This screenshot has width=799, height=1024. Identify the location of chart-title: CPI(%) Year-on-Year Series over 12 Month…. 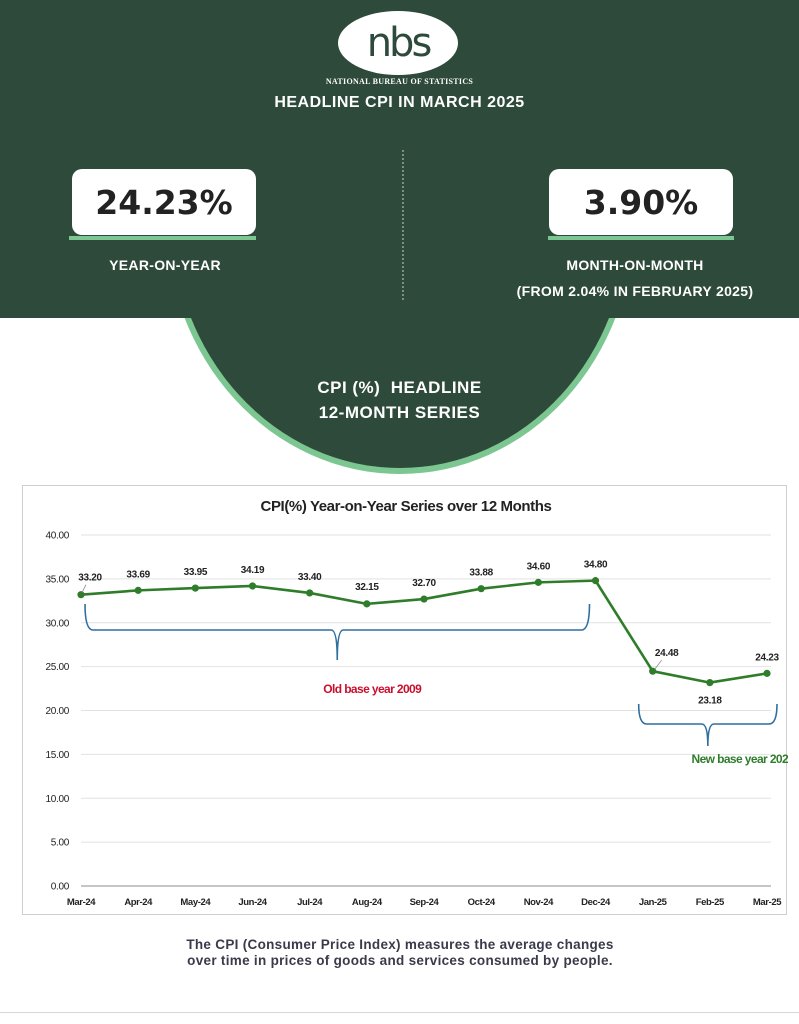
(406, 506).